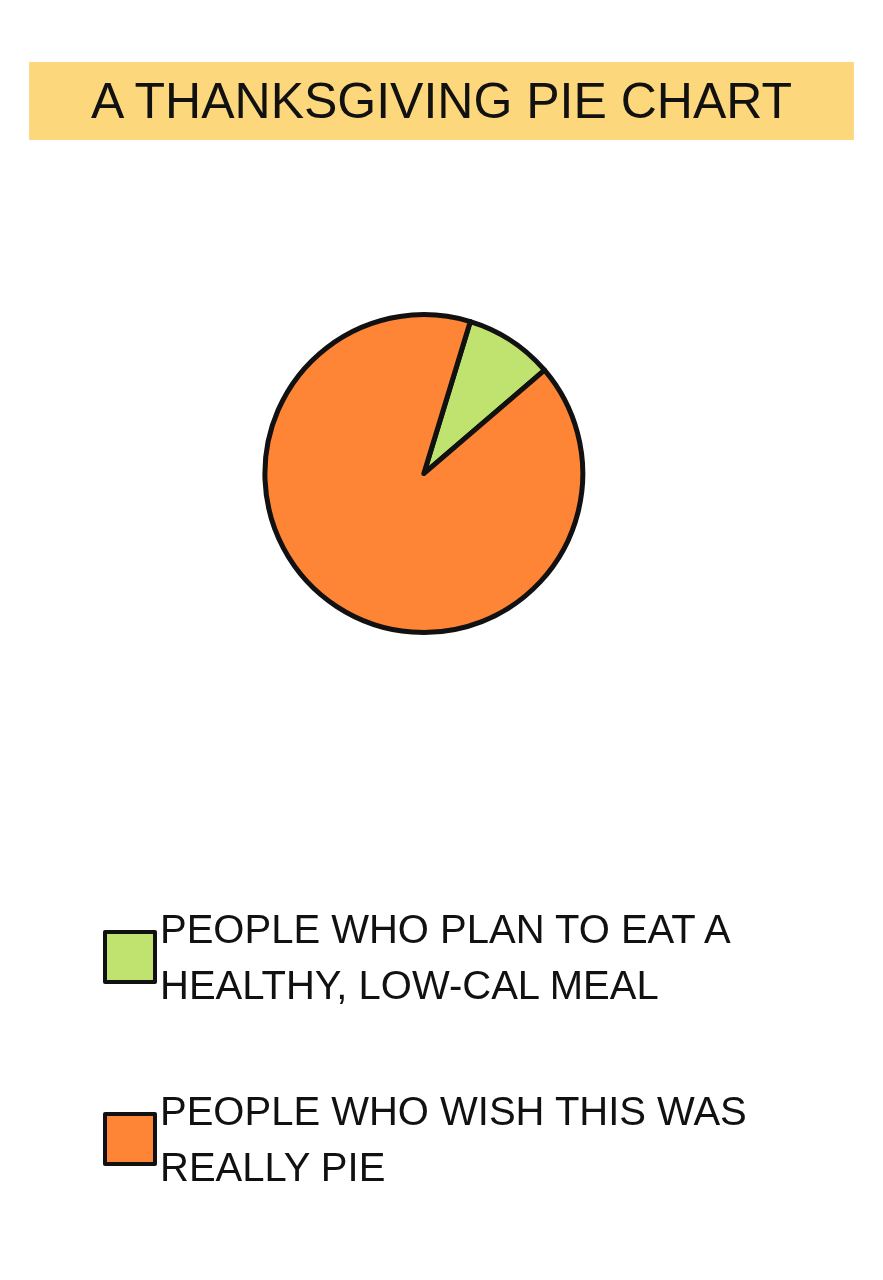 The height and width of the screenshot is (1280, 883). What do you see at coordinates (450, 957) in the screenshot?
I see `legend-label: PEOPLE WHO PLAN TO EAT A HEALTHY, LOW-CAL MEAL` at bounding box center [450, 957].